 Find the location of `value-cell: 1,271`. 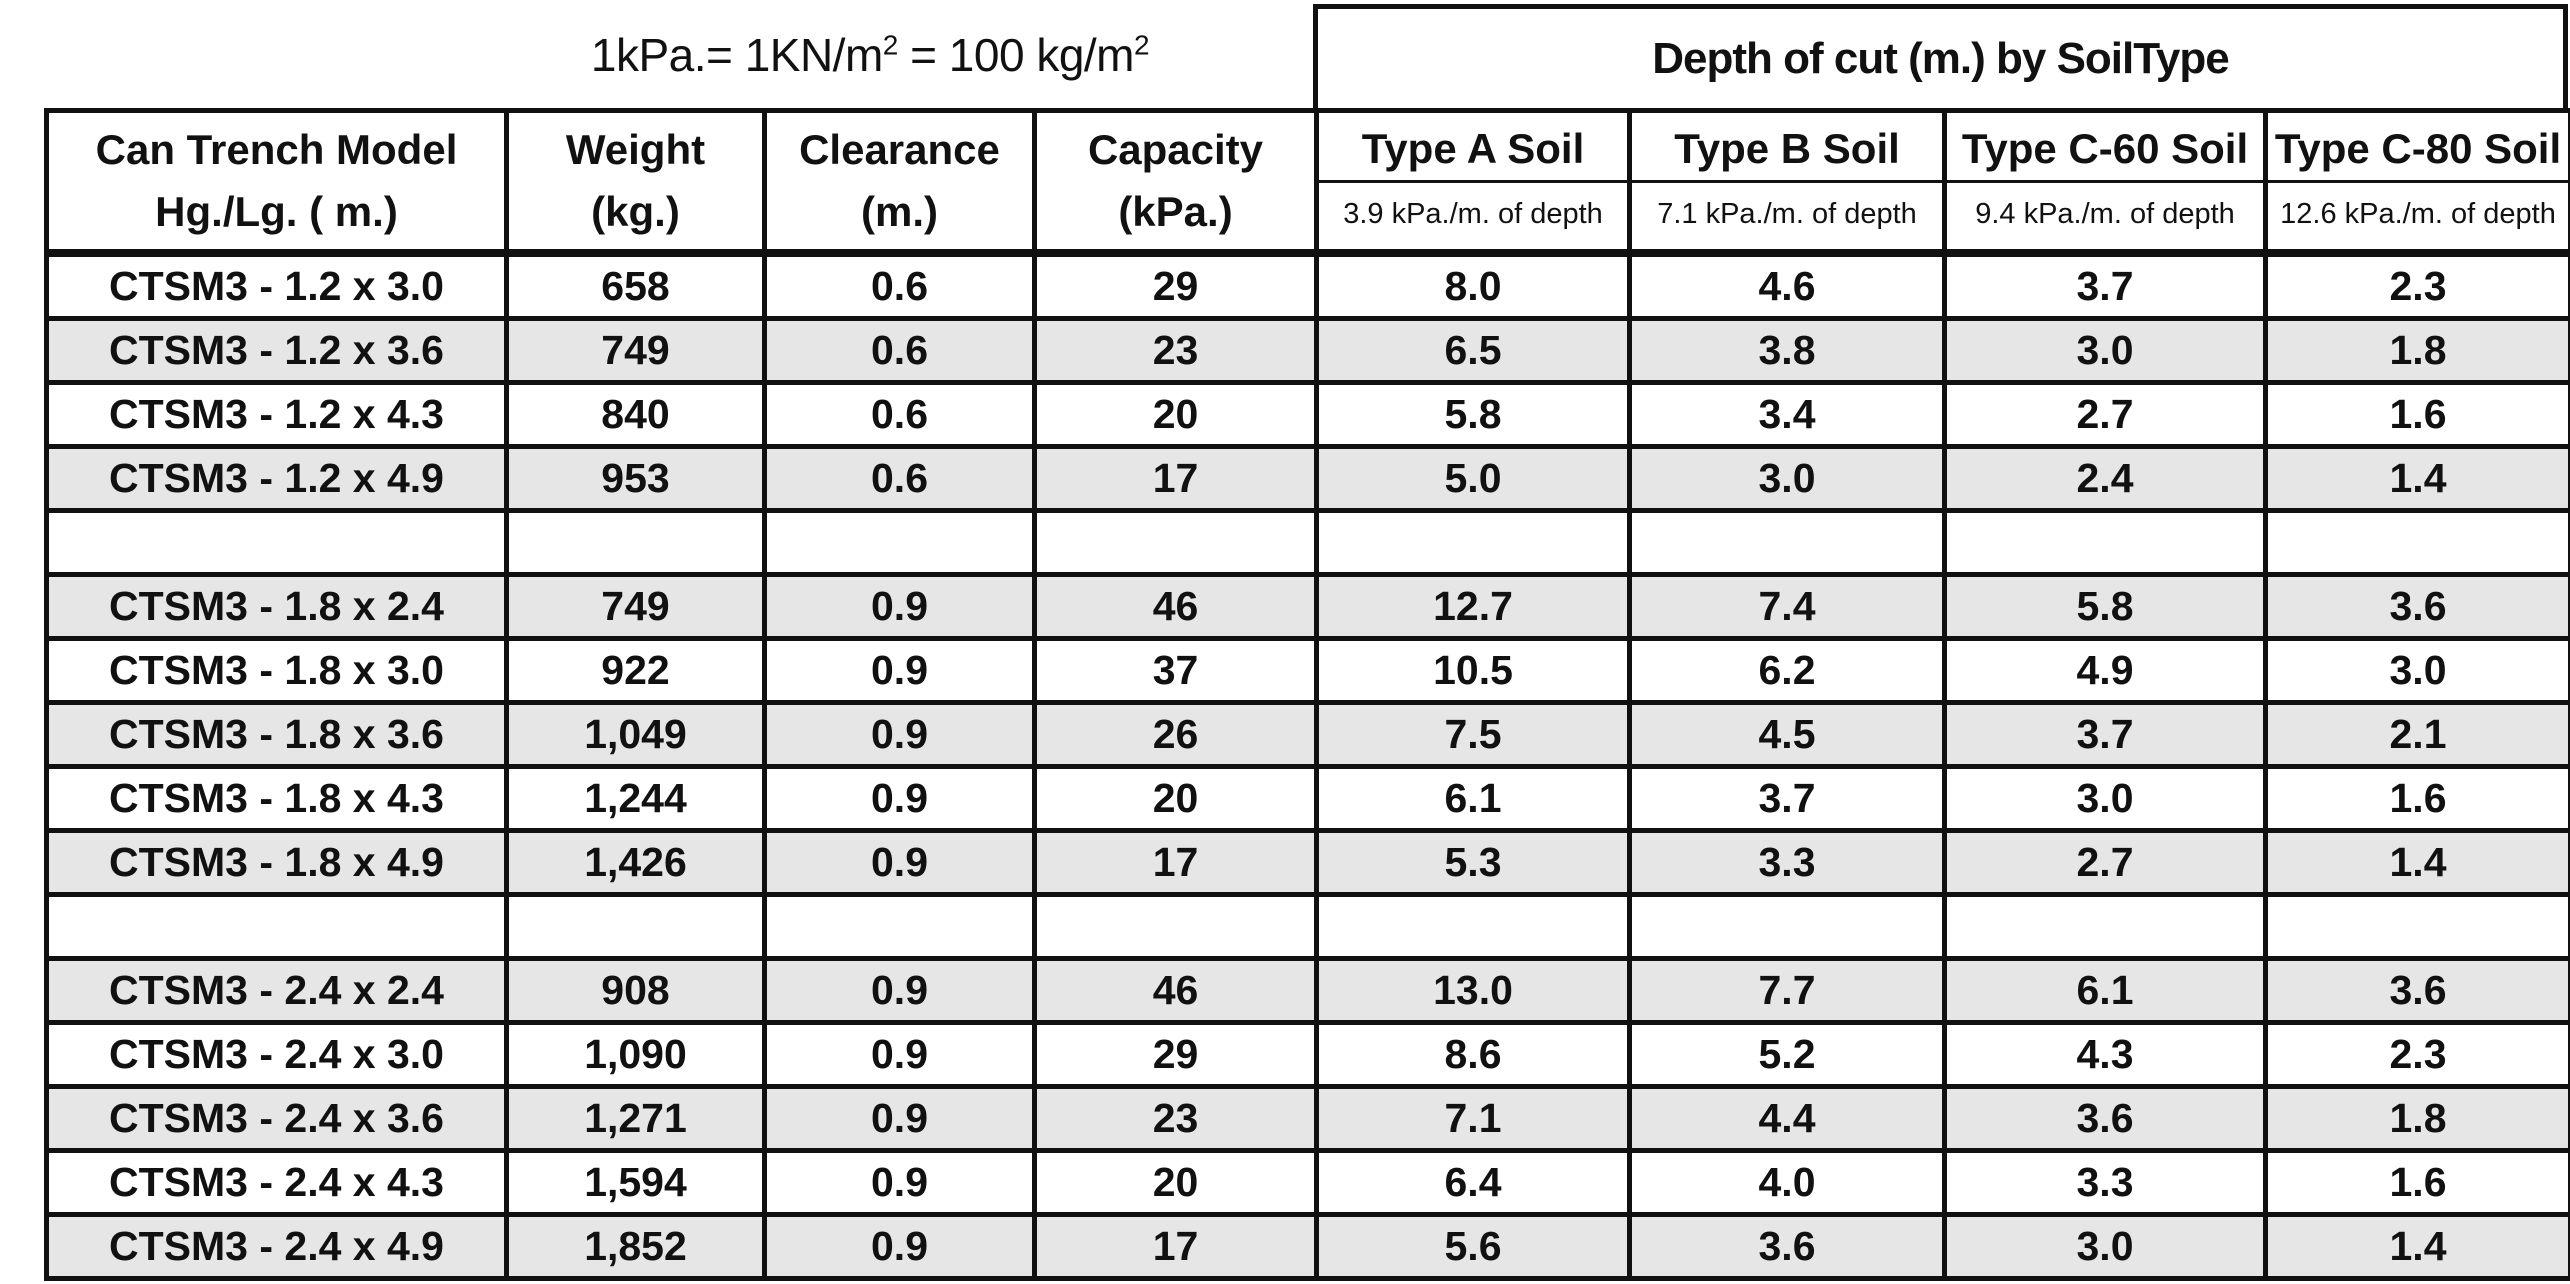

value-cell: 1,271 is located at coordinates (635, 1118).